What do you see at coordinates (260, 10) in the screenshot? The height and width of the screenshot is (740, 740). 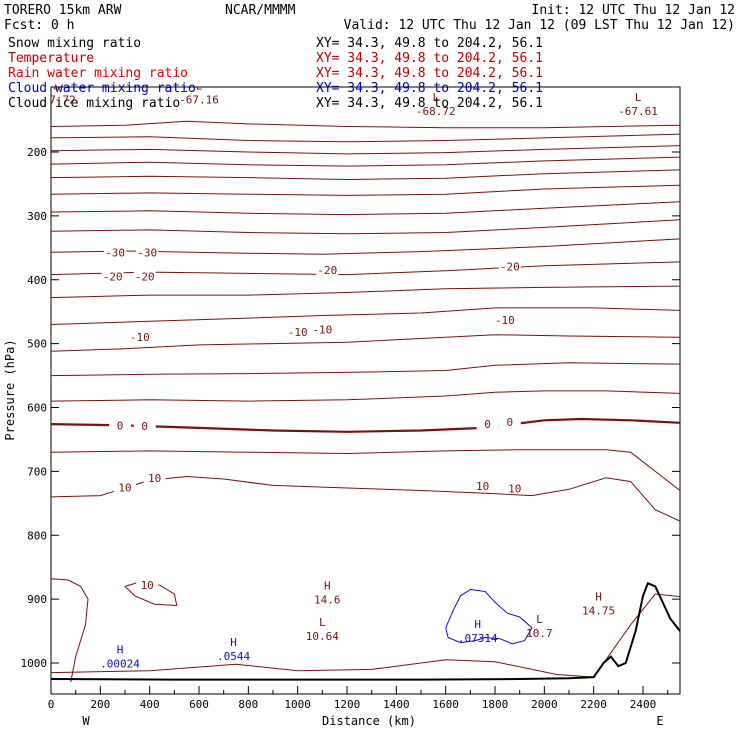 I see `org-label: NCAR/MMMM` at bounding box center [260, 10].